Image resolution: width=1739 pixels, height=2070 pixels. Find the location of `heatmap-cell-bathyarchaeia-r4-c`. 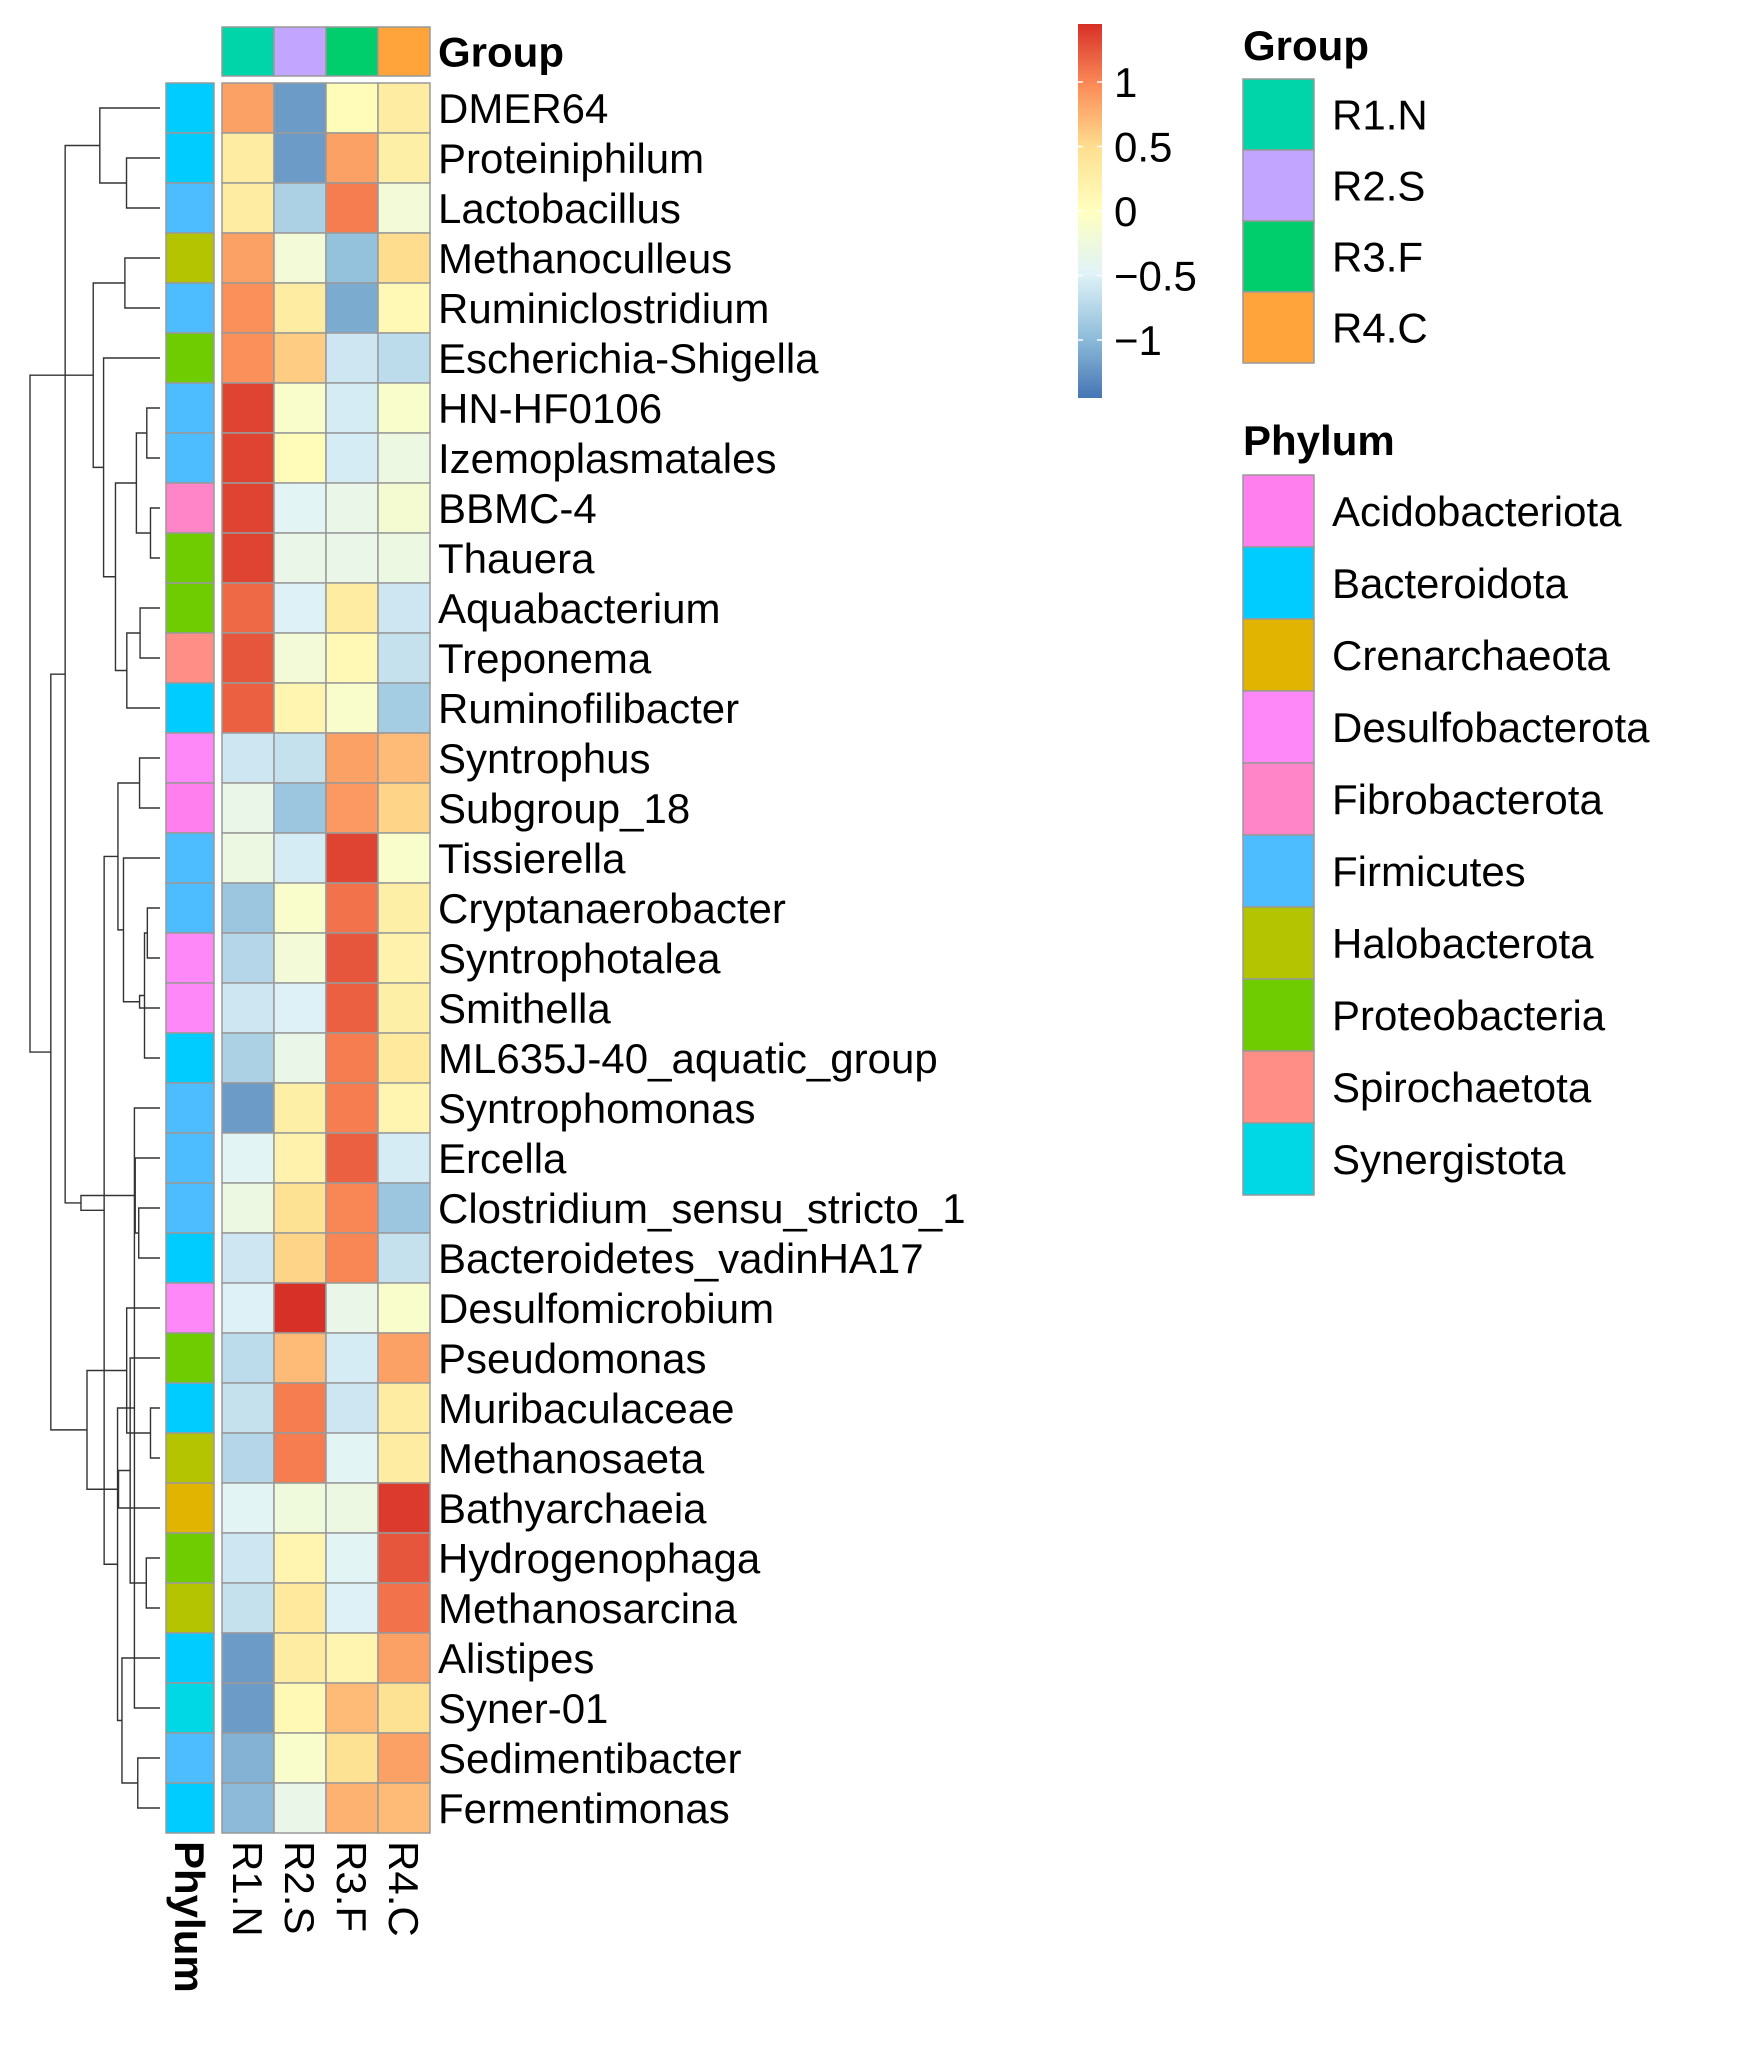

heatmap-cell-bathyarchaeia-r4-c is located at coordinates (404, 1508).